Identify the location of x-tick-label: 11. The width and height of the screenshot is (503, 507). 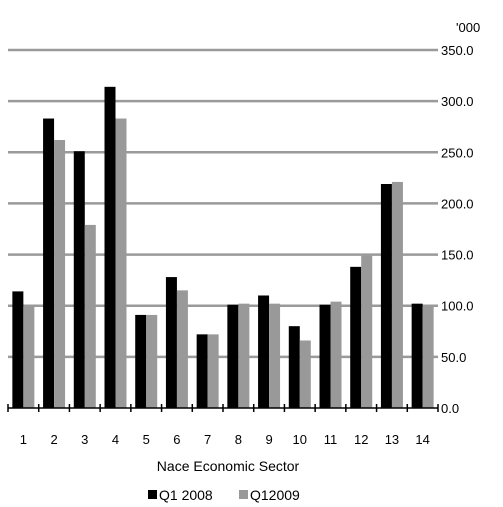
(331, 439).